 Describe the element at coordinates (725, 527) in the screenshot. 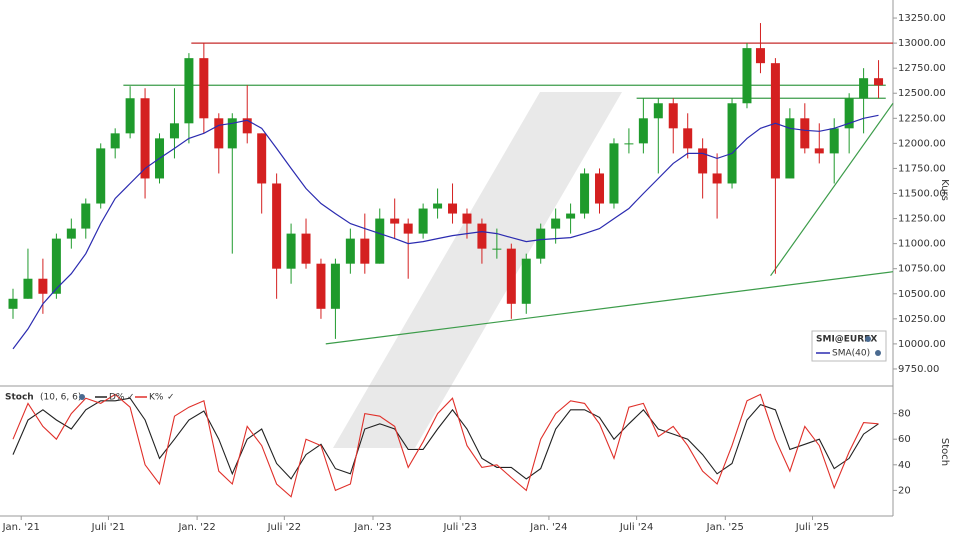

I see `x-tick-label: Jan. '25` at that location.